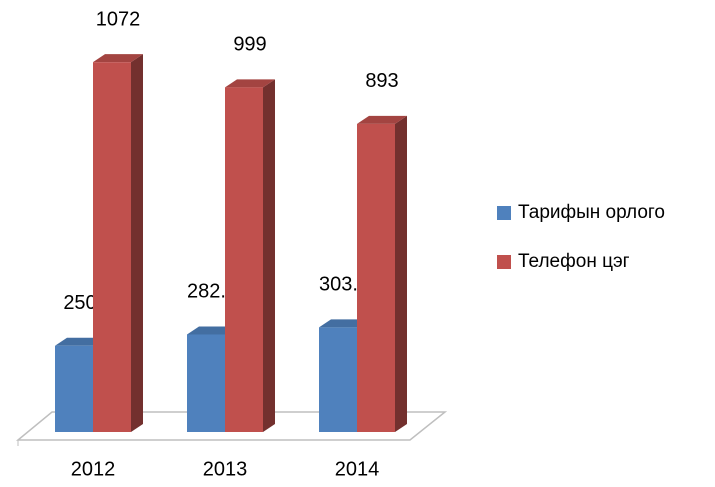 The image size is (715, 487). I want to click on data-label: 250, so click(79, 303).